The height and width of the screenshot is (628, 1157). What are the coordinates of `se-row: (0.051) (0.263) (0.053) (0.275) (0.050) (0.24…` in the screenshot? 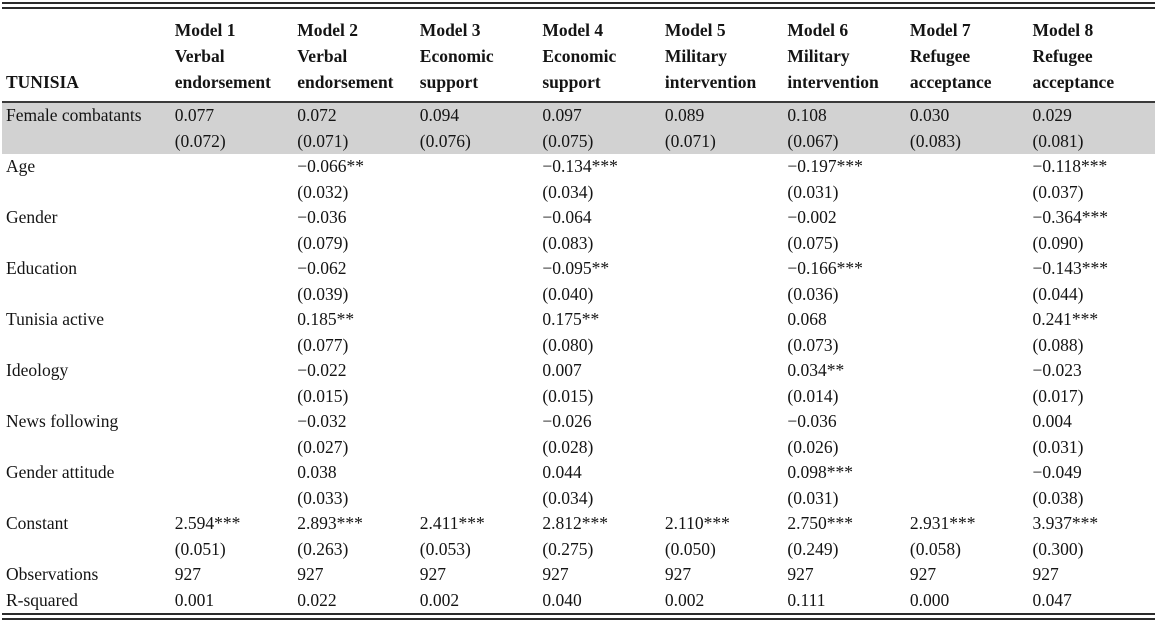 It's located at (578, 550).